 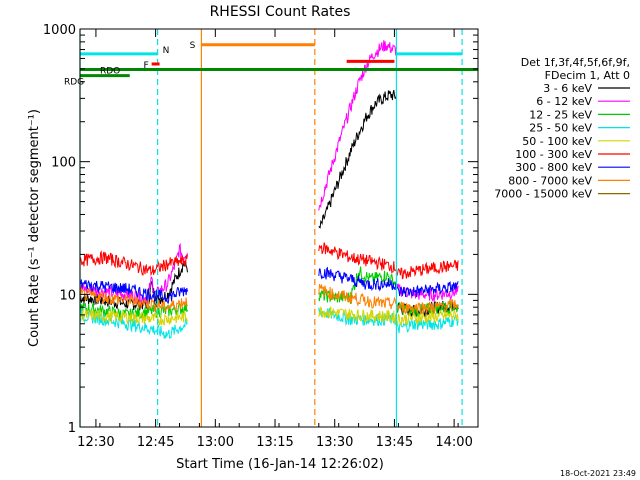 I want to click on timestamp: 18-Oct-2021 23:49, so click(x=598, y=473).